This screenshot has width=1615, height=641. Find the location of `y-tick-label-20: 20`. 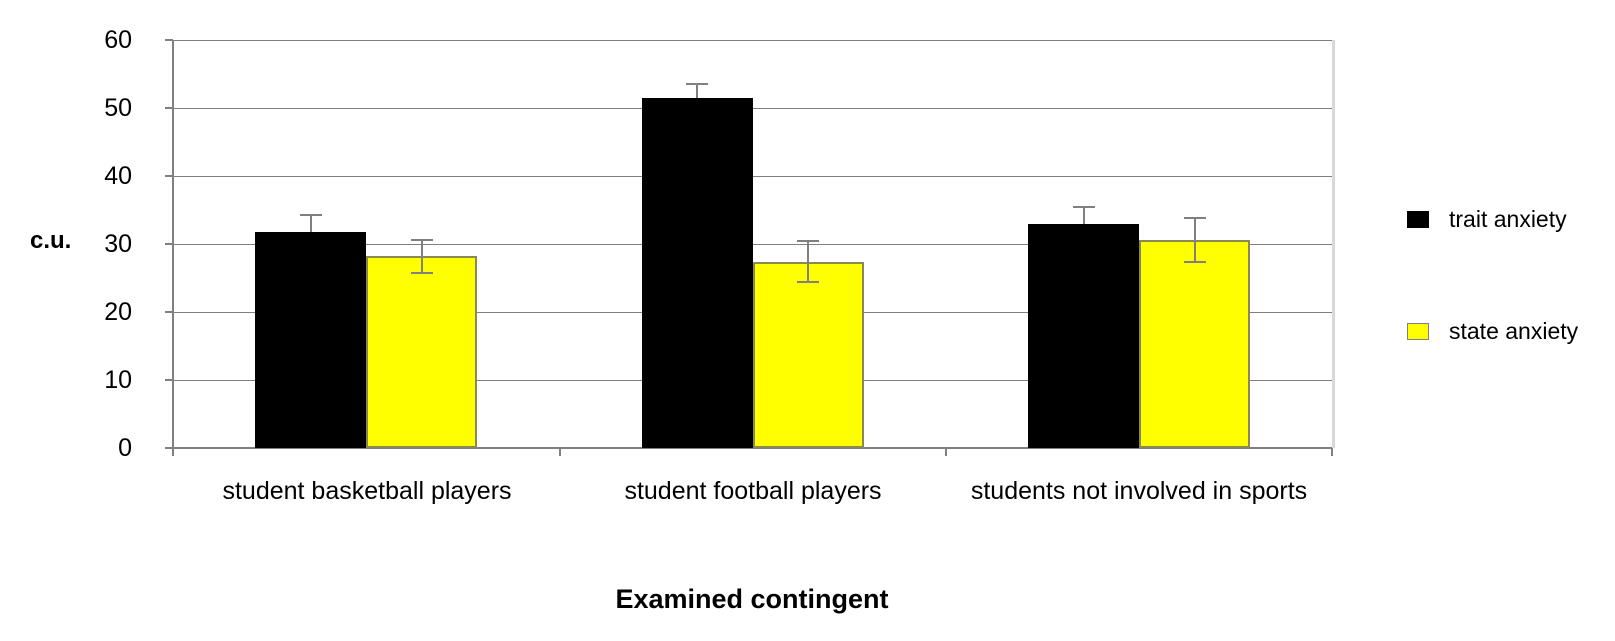

y-tick-label-20: 20 is located at coordinates (118, 312).